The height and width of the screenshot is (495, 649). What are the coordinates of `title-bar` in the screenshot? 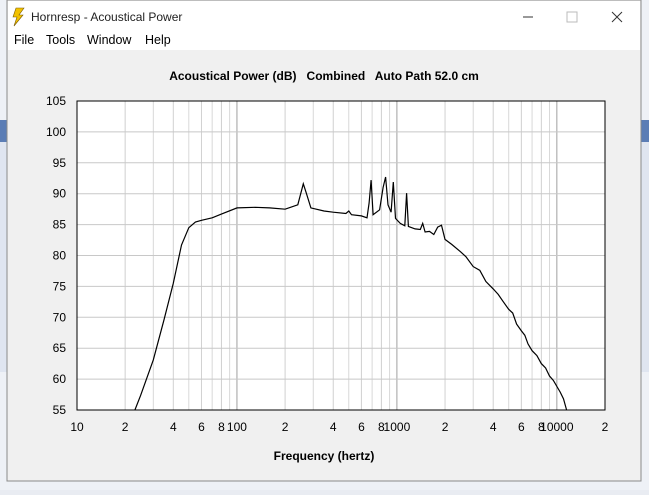 It's located at (324, 16).